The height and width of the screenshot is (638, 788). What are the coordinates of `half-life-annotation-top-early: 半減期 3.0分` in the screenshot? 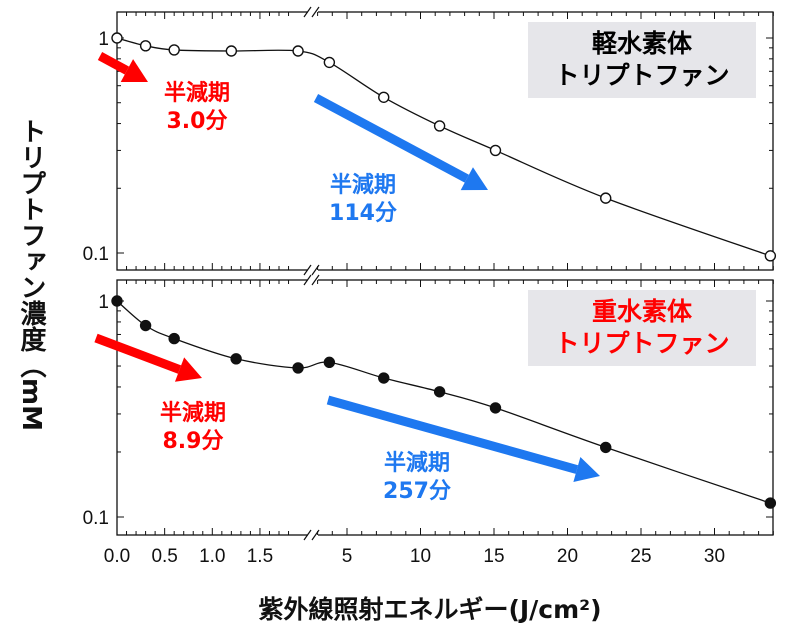 It's located at (197, 108).